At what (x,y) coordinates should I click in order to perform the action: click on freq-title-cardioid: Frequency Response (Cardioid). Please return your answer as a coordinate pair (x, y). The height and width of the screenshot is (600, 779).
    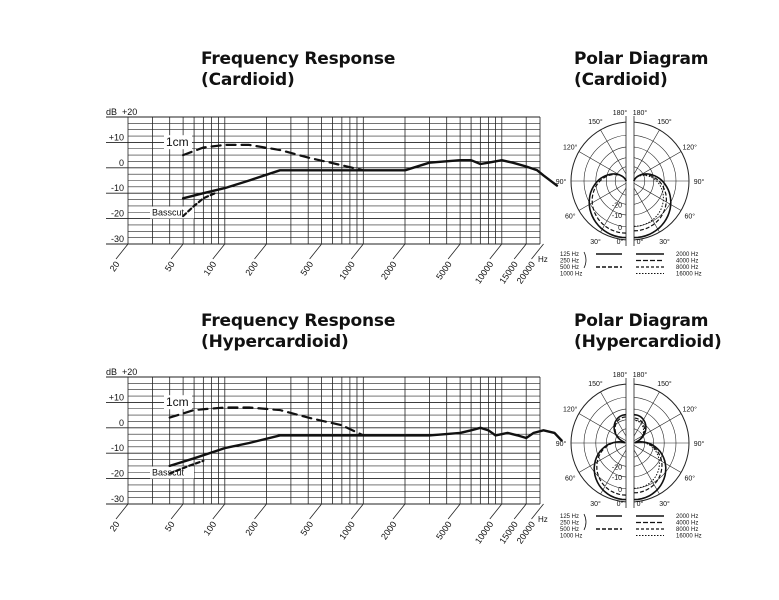
    Looking at the image, I should click on (298, 70).